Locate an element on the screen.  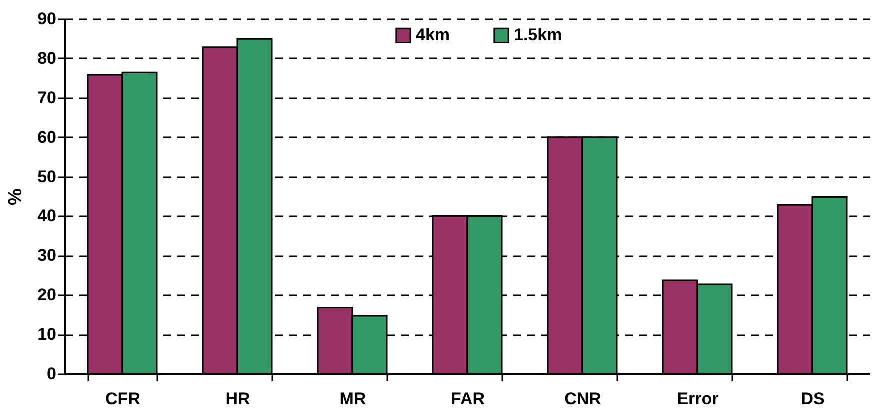
x-tick-label: FAR is located at coordinates (468, 399).